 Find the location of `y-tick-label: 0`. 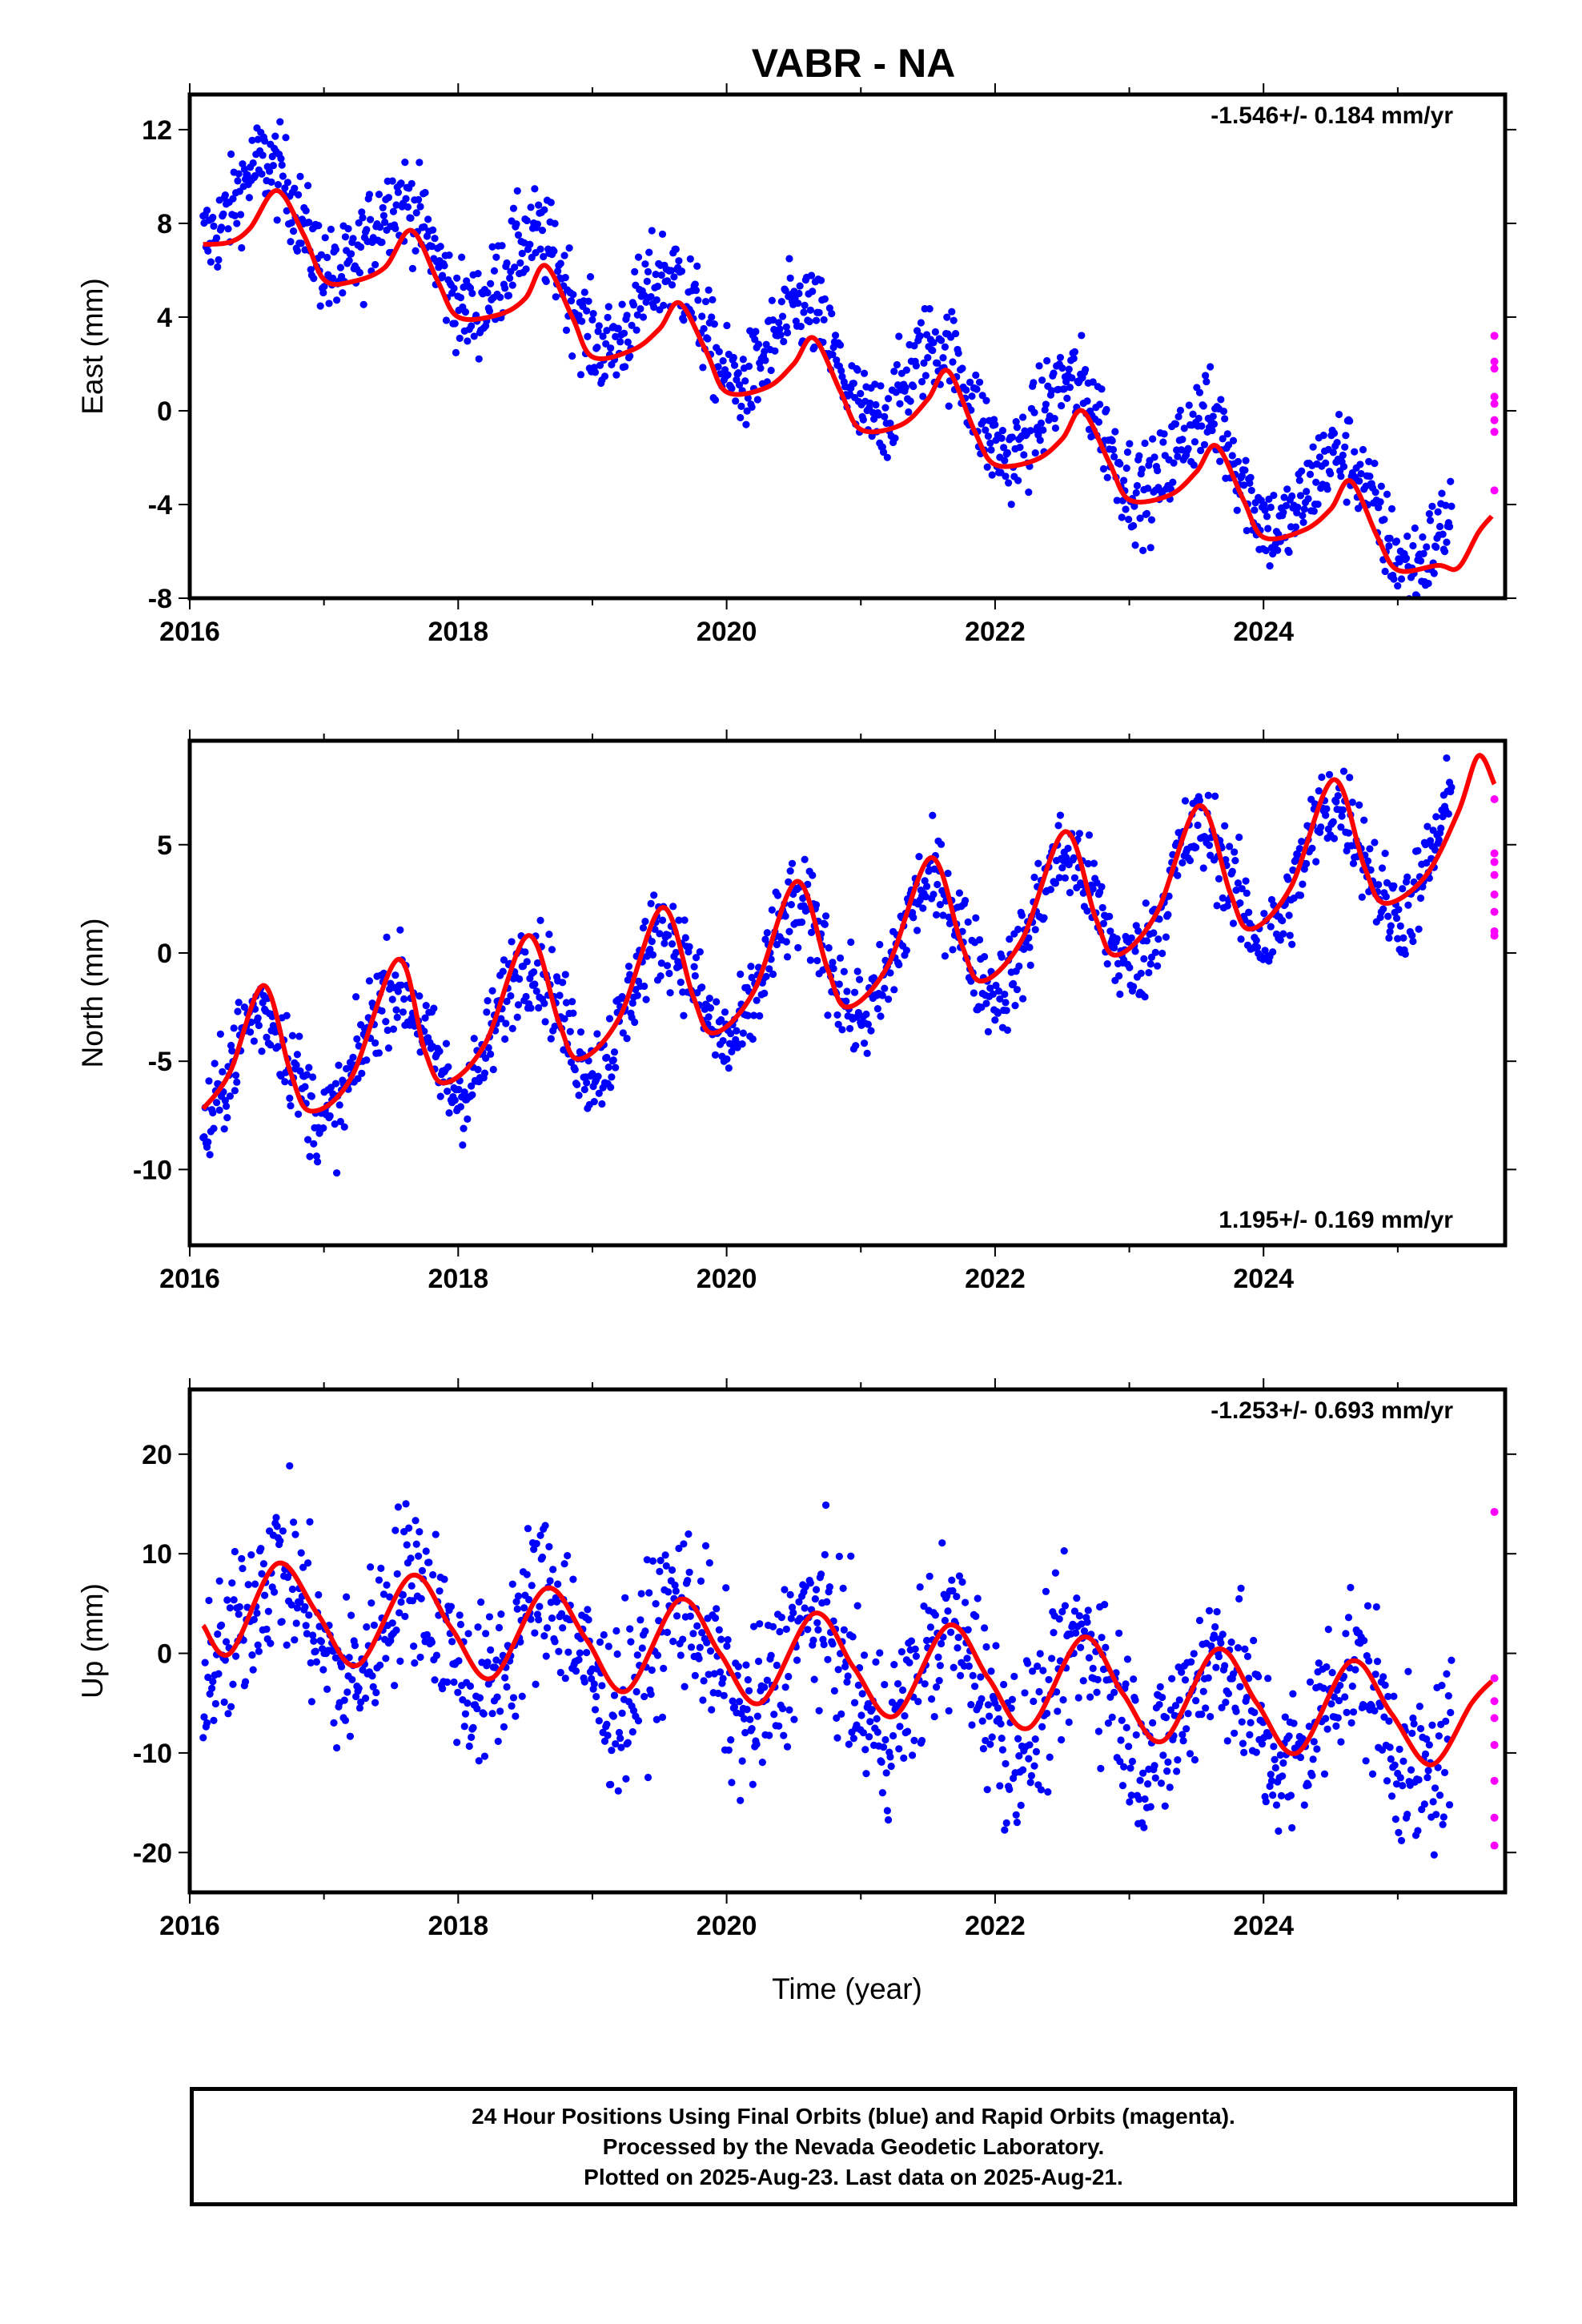

y-tick-label: 0 is located at coordinates (164, 411).